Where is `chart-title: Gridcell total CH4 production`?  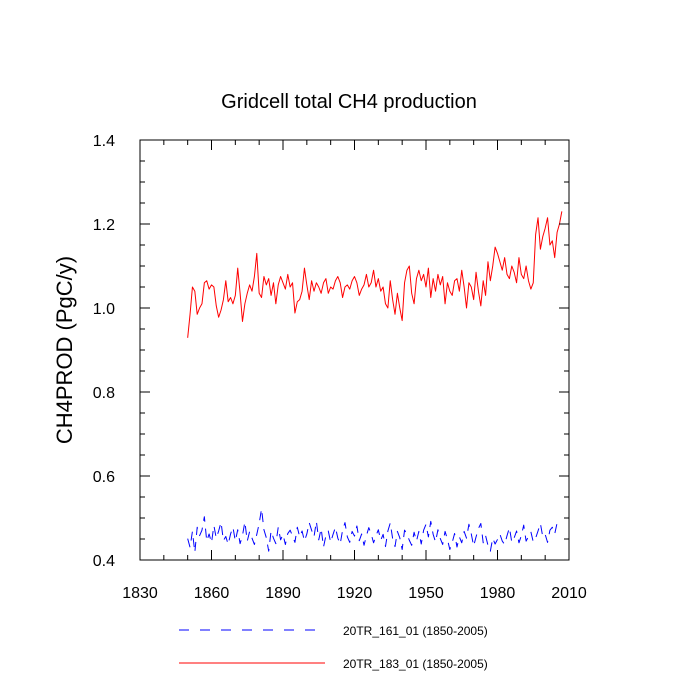
chart-title: Gridcell total CH4 production is located at coordinates (349, 102).